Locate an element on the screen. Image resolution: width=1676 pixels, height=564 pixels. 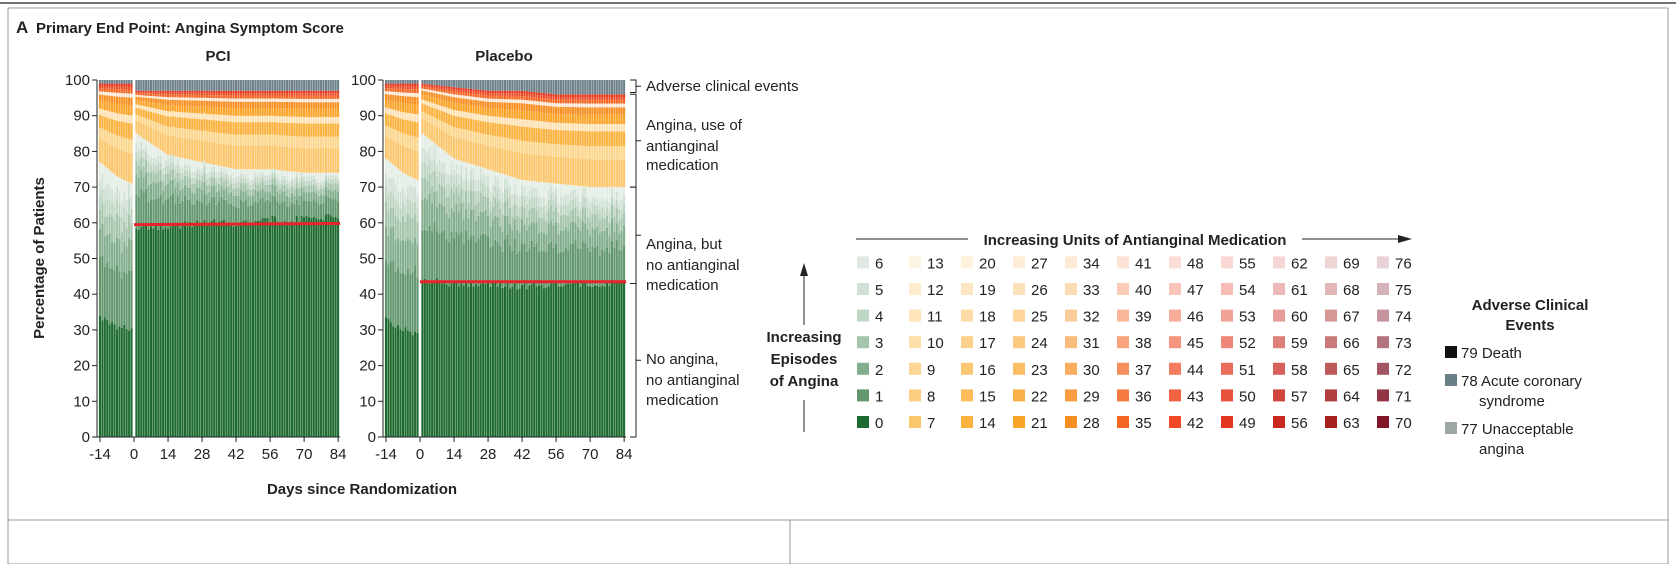
y-tick-label: 0 is located at coordinates (372, 437).